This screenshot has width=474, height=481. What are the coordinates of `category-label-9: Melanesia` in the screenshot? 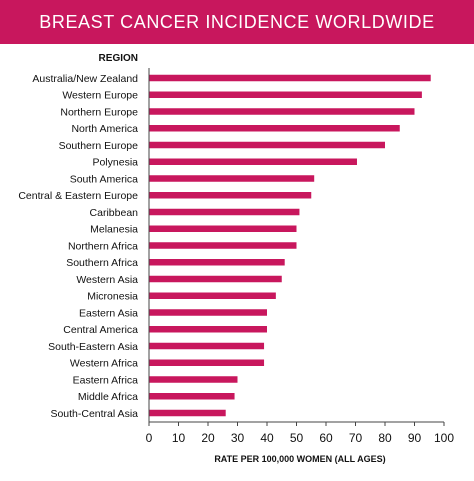 It's located at (114, 230).